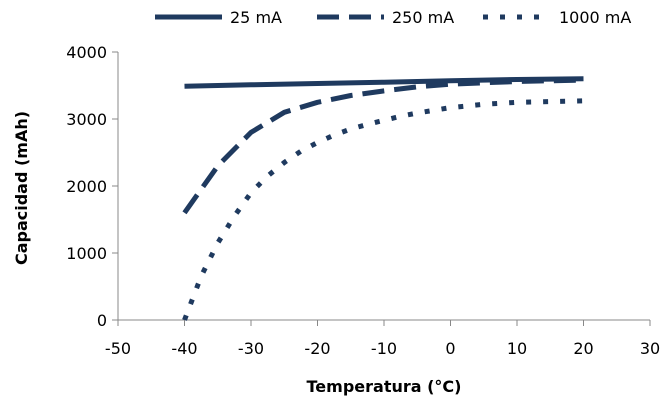 The width and height of the screenshot is (671, 404). What do you see at coordinates (118, 348) in the screenshot?
I see `x-tick-label: -50` at bounding box center [118, 348].